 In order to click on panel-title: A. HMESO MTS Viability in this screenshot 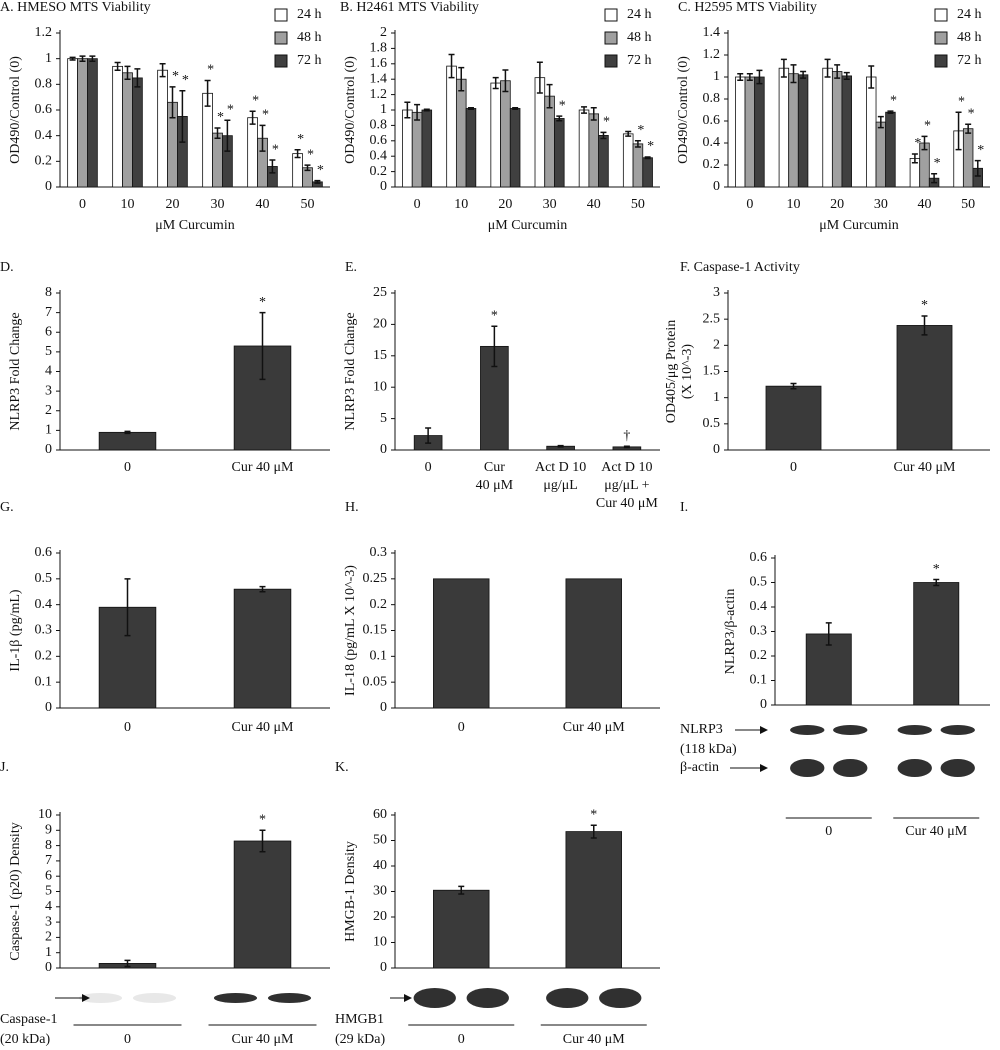, I will do `click(75, 7)`.